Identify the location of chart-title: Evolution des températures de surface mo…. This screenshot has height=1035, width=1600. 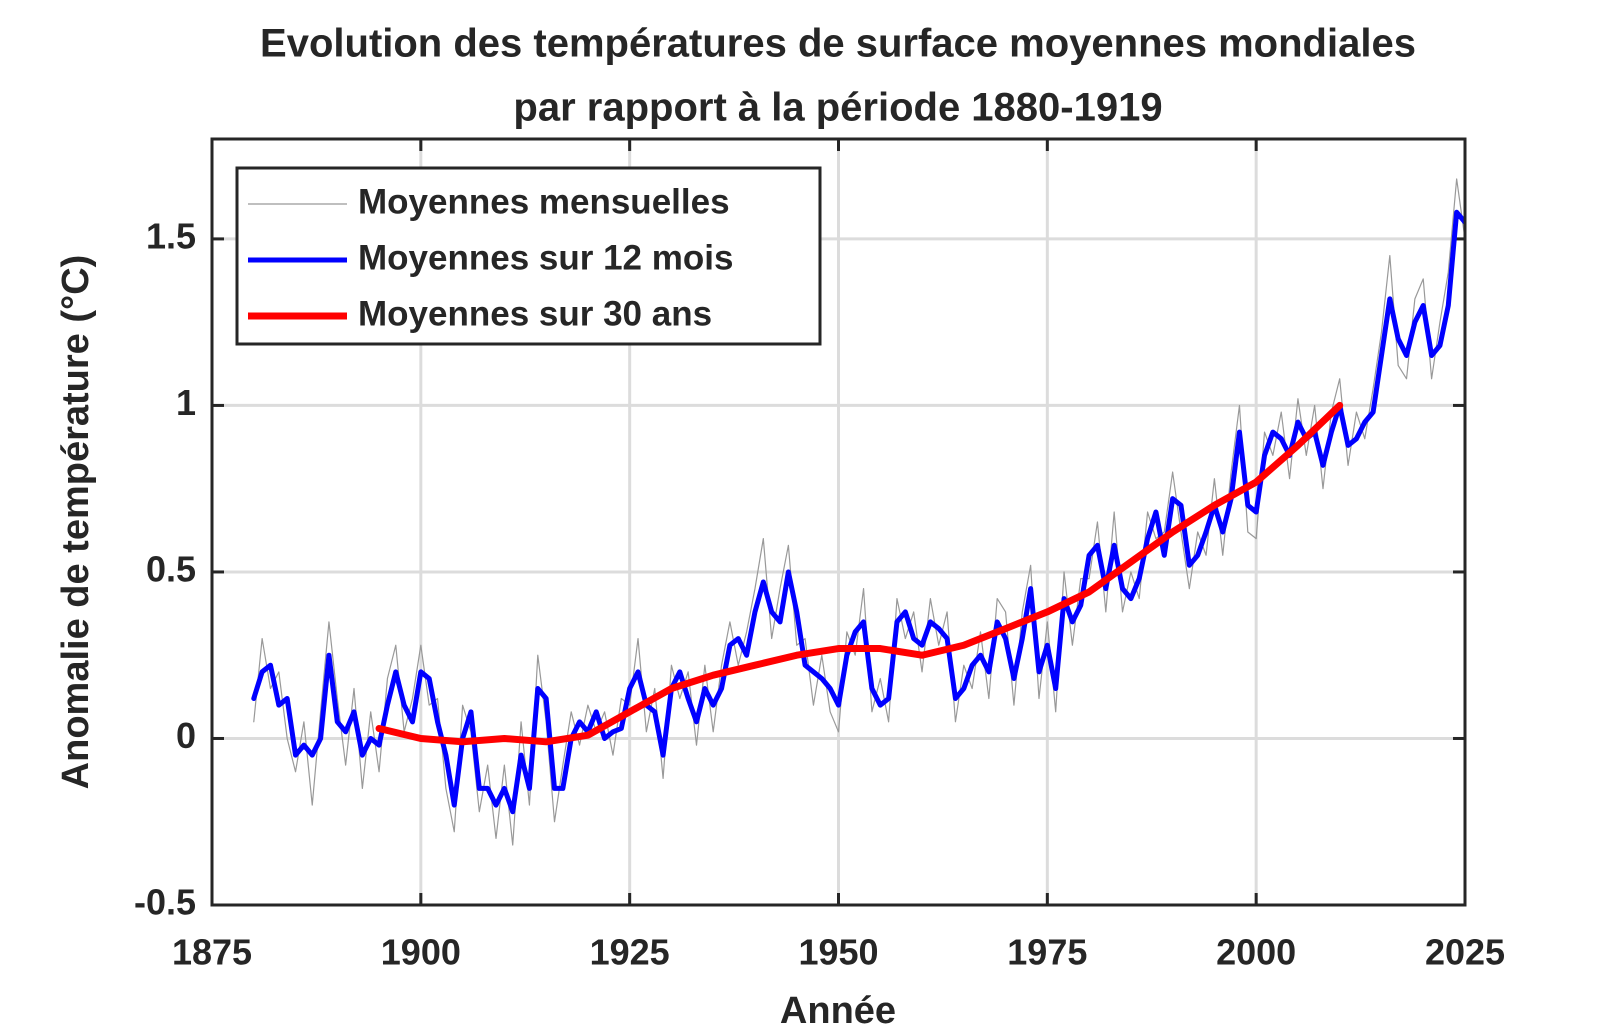
(838, 44).